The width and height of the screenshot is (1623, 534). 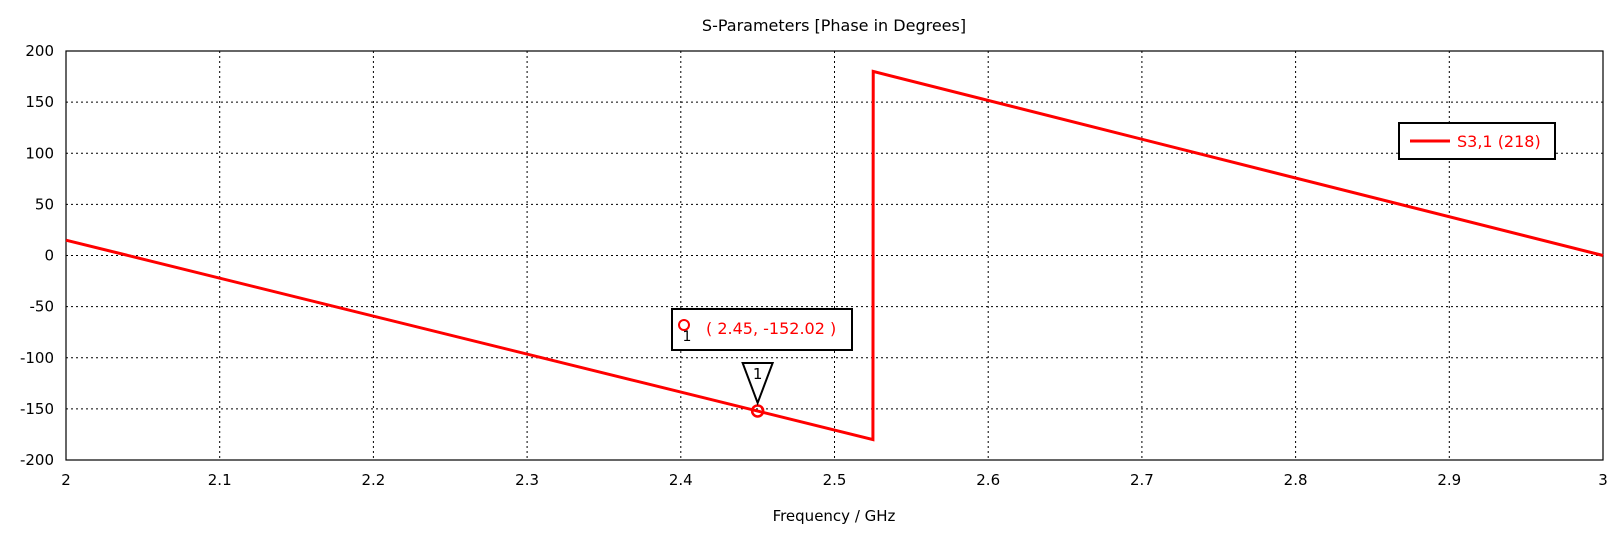 I want to click on x-tick-label: 2.2, so click(x=373, y=480).